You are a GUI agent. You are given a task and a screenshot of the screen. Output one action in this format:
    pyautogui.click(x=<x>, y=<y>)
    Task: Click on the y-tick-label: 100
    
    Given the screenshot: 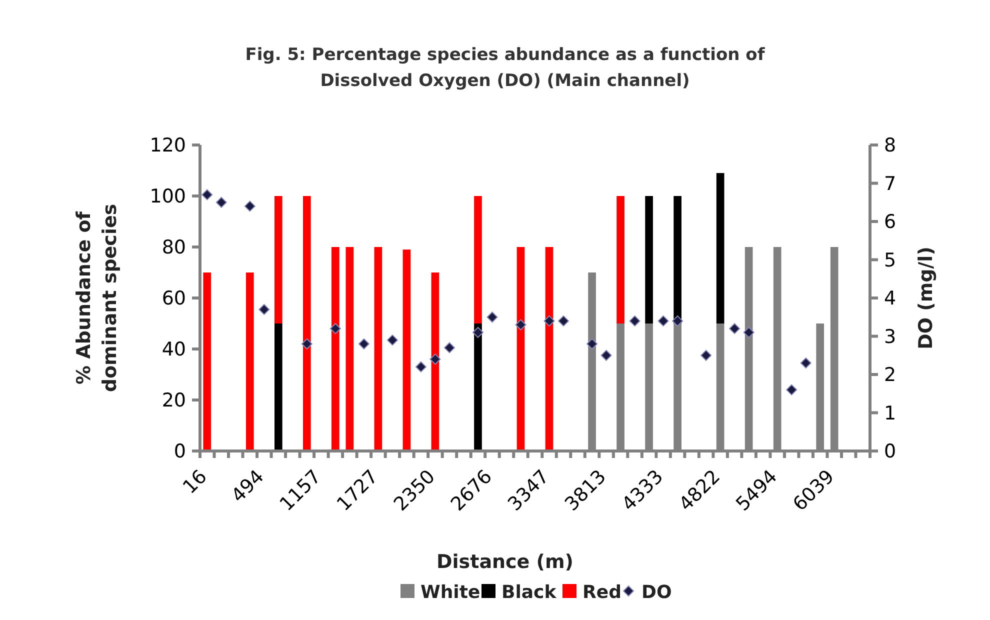 What is the action you would take?
    pyautogui.click(x=168, y=197)
    